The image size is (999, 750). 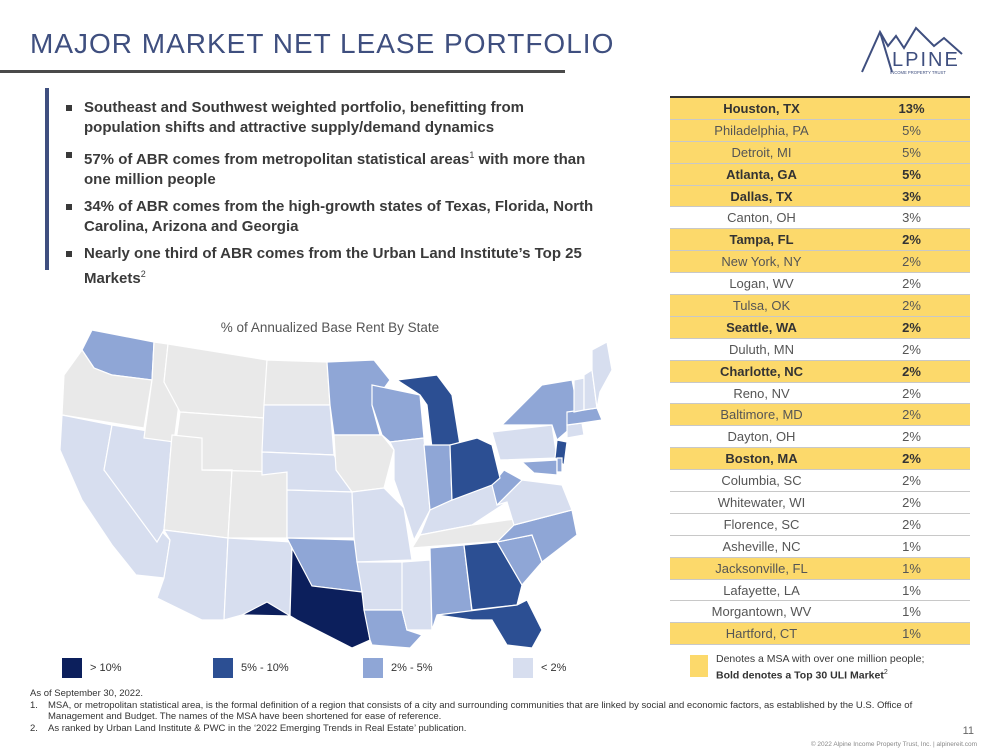 I want to click on legend-item-2-5: 2% - 5%, so click(x=398, y=668).